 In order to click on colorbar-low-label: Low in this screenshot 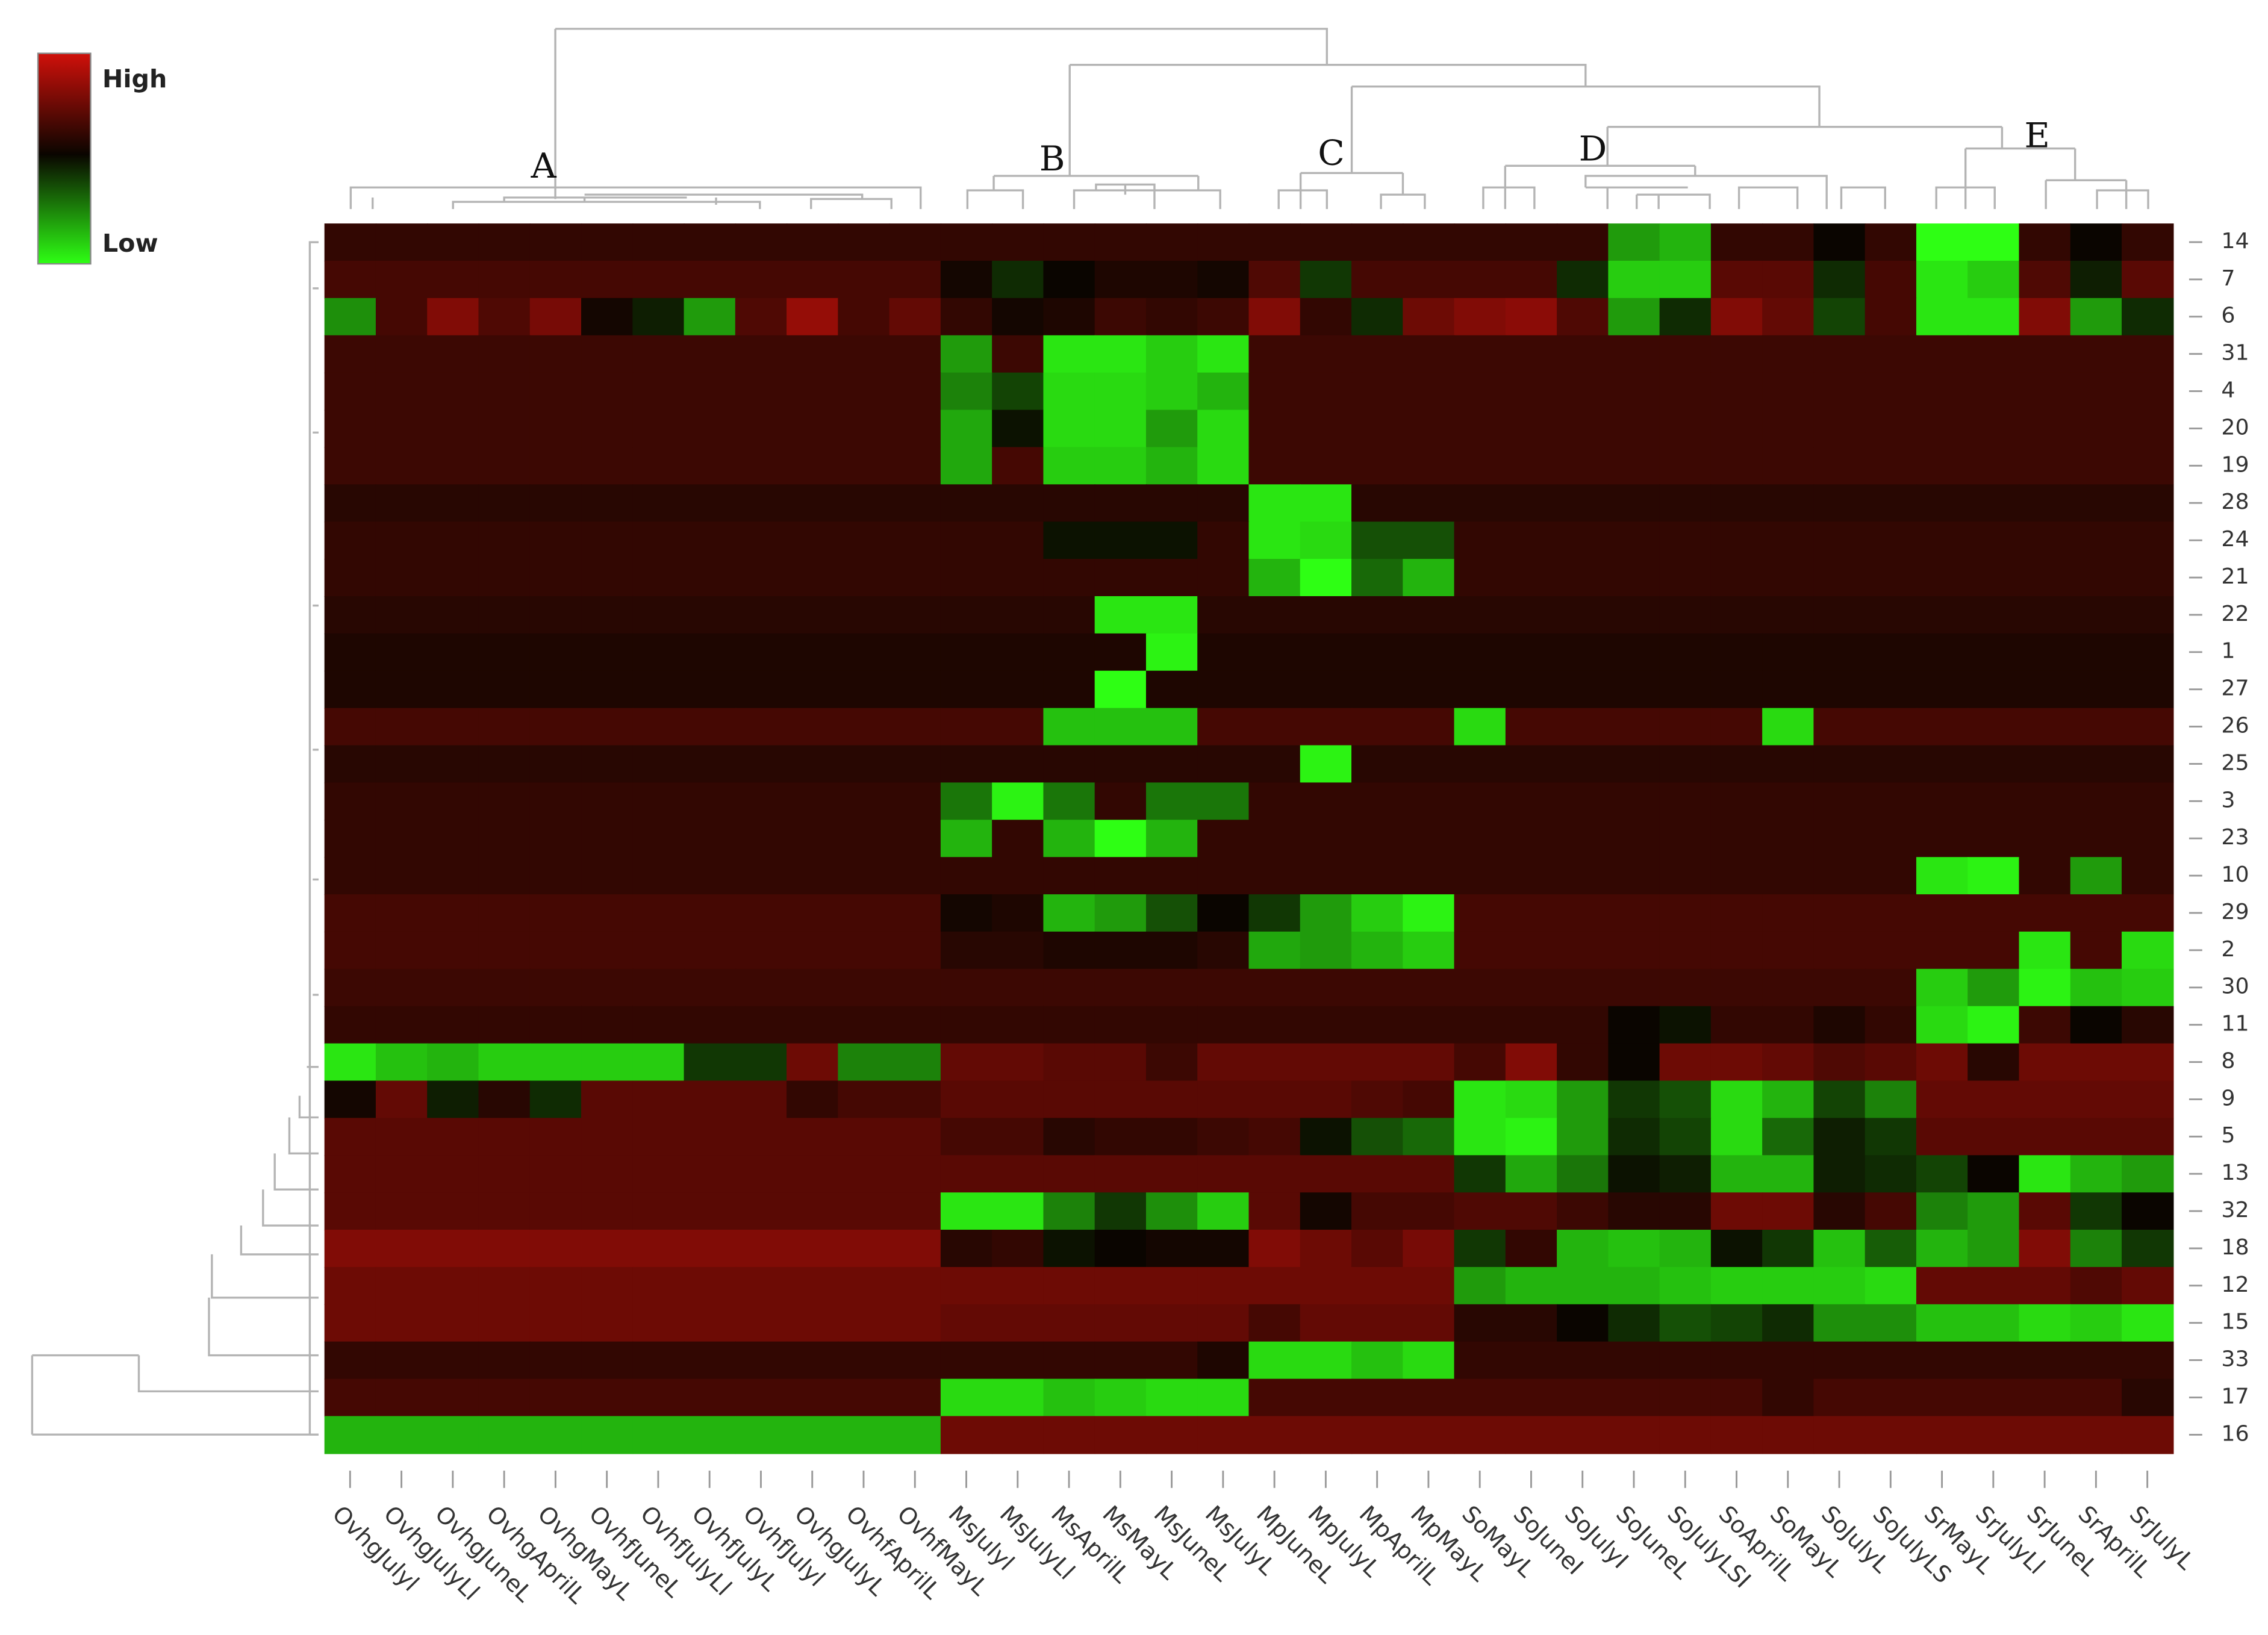, I will do `click(130, 243)`.